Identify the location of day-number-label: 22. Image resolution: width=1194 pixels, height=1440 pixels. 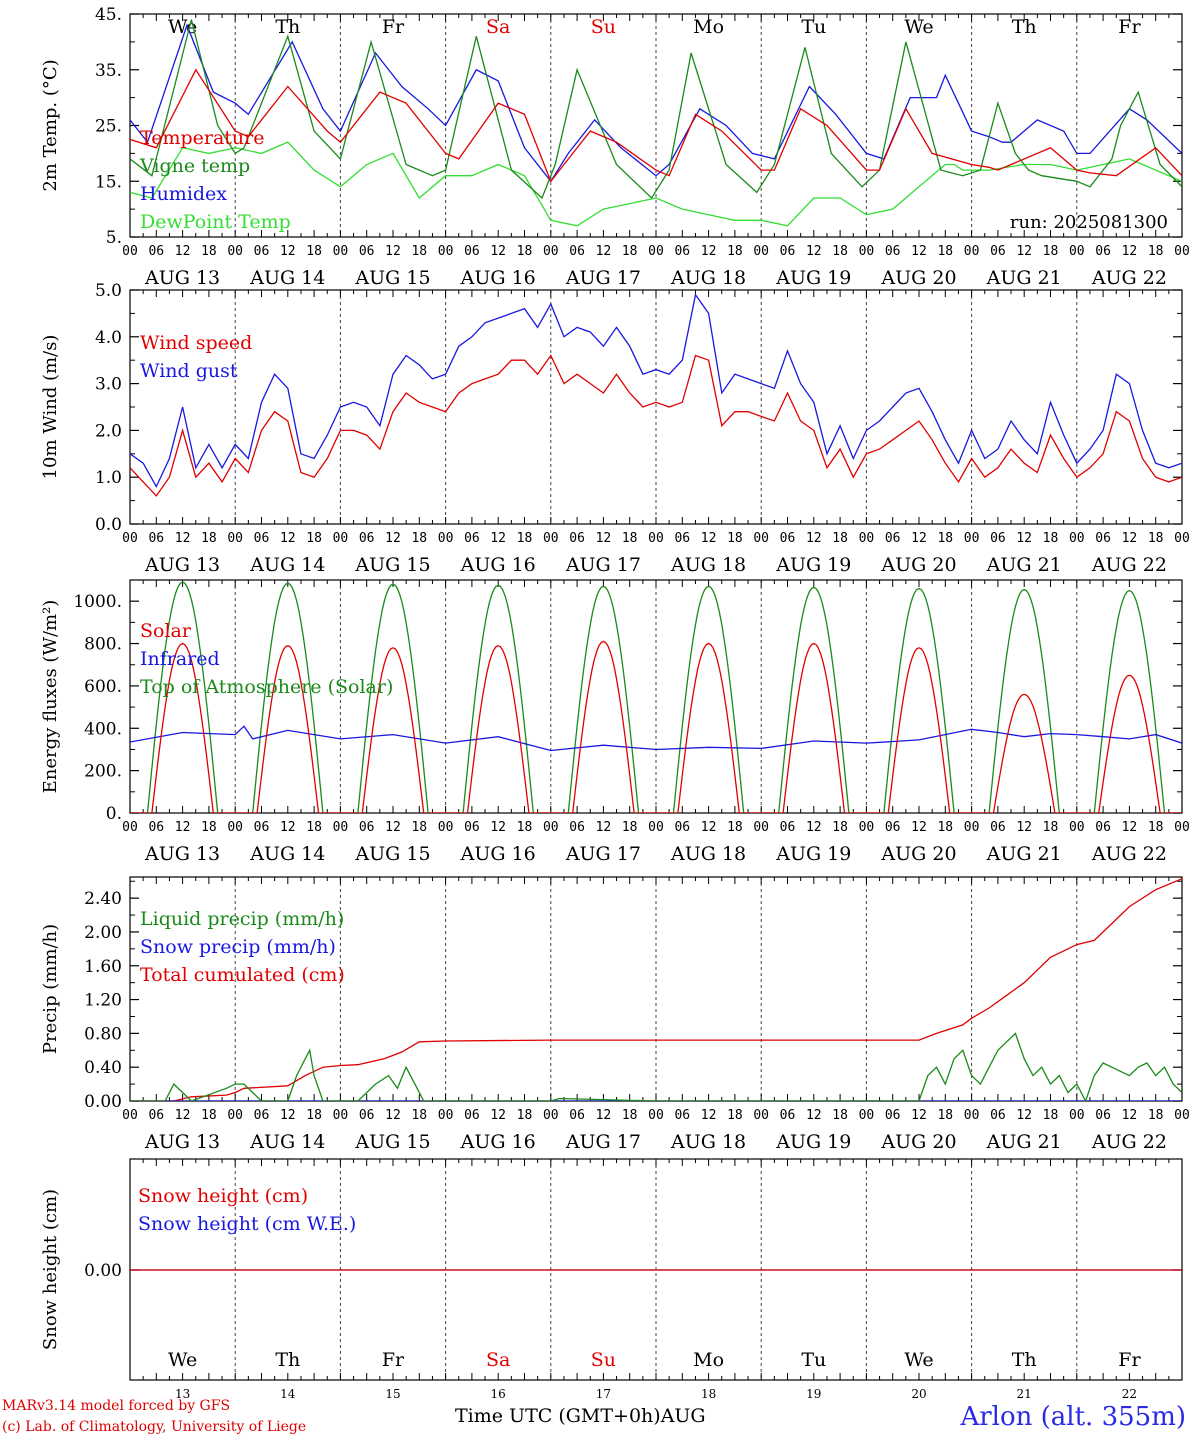
(1129, 1394).